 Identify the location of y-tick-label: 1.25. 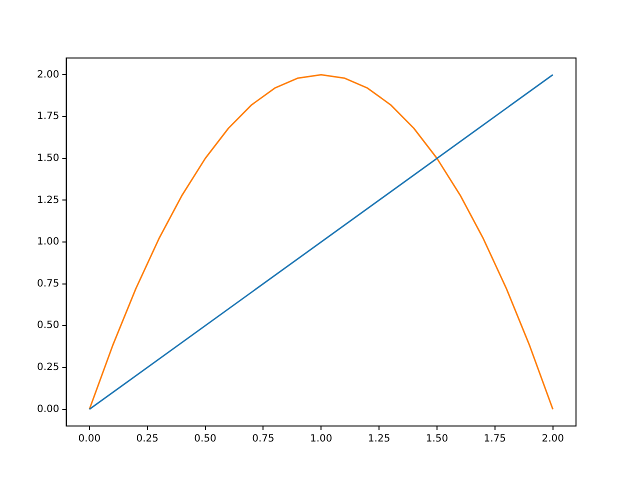
(48, 200).